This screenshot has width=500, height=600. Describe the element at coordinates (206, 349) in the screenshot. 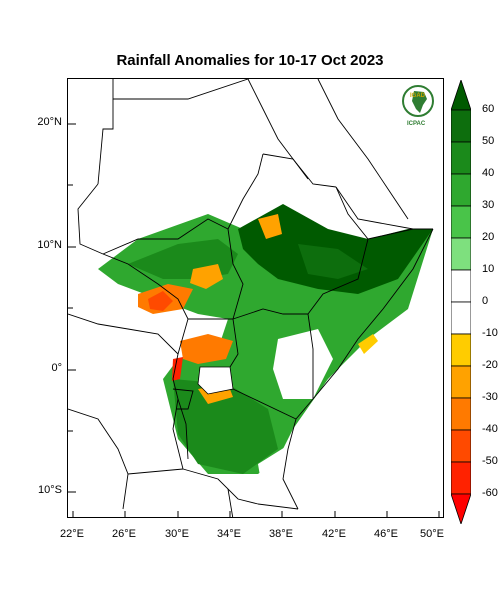

I see `anomaly-region-neg-uganda` at that location.